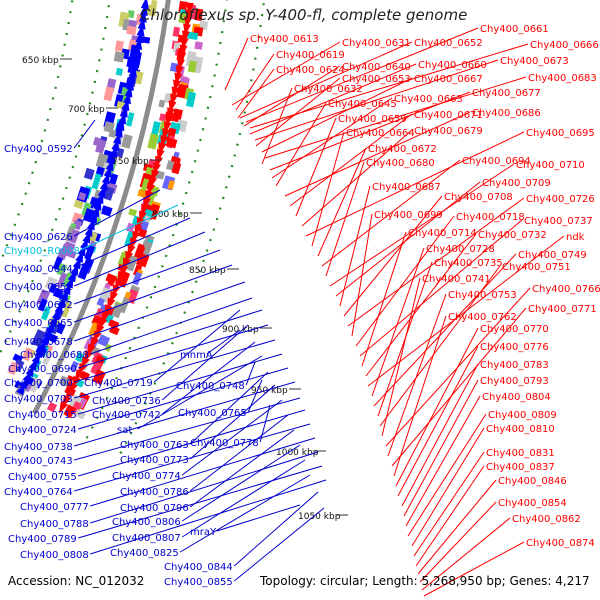 Image resolution: width=600 pixels, height=600 pixels. Describe the element at coordinates (38, 269) in the screenshot. I see `left-gene-label: Chy400_0644` at that location.